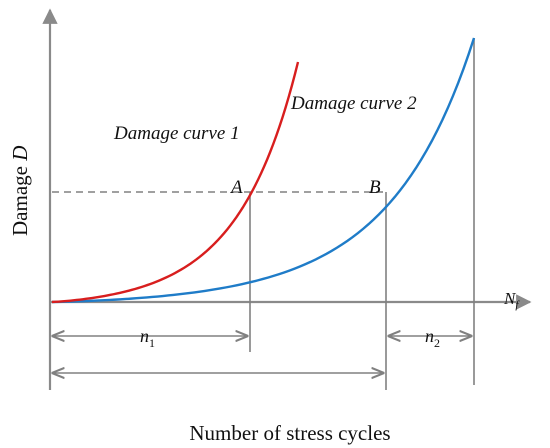  I want to click on n2-label: n2, so click(432, 338).